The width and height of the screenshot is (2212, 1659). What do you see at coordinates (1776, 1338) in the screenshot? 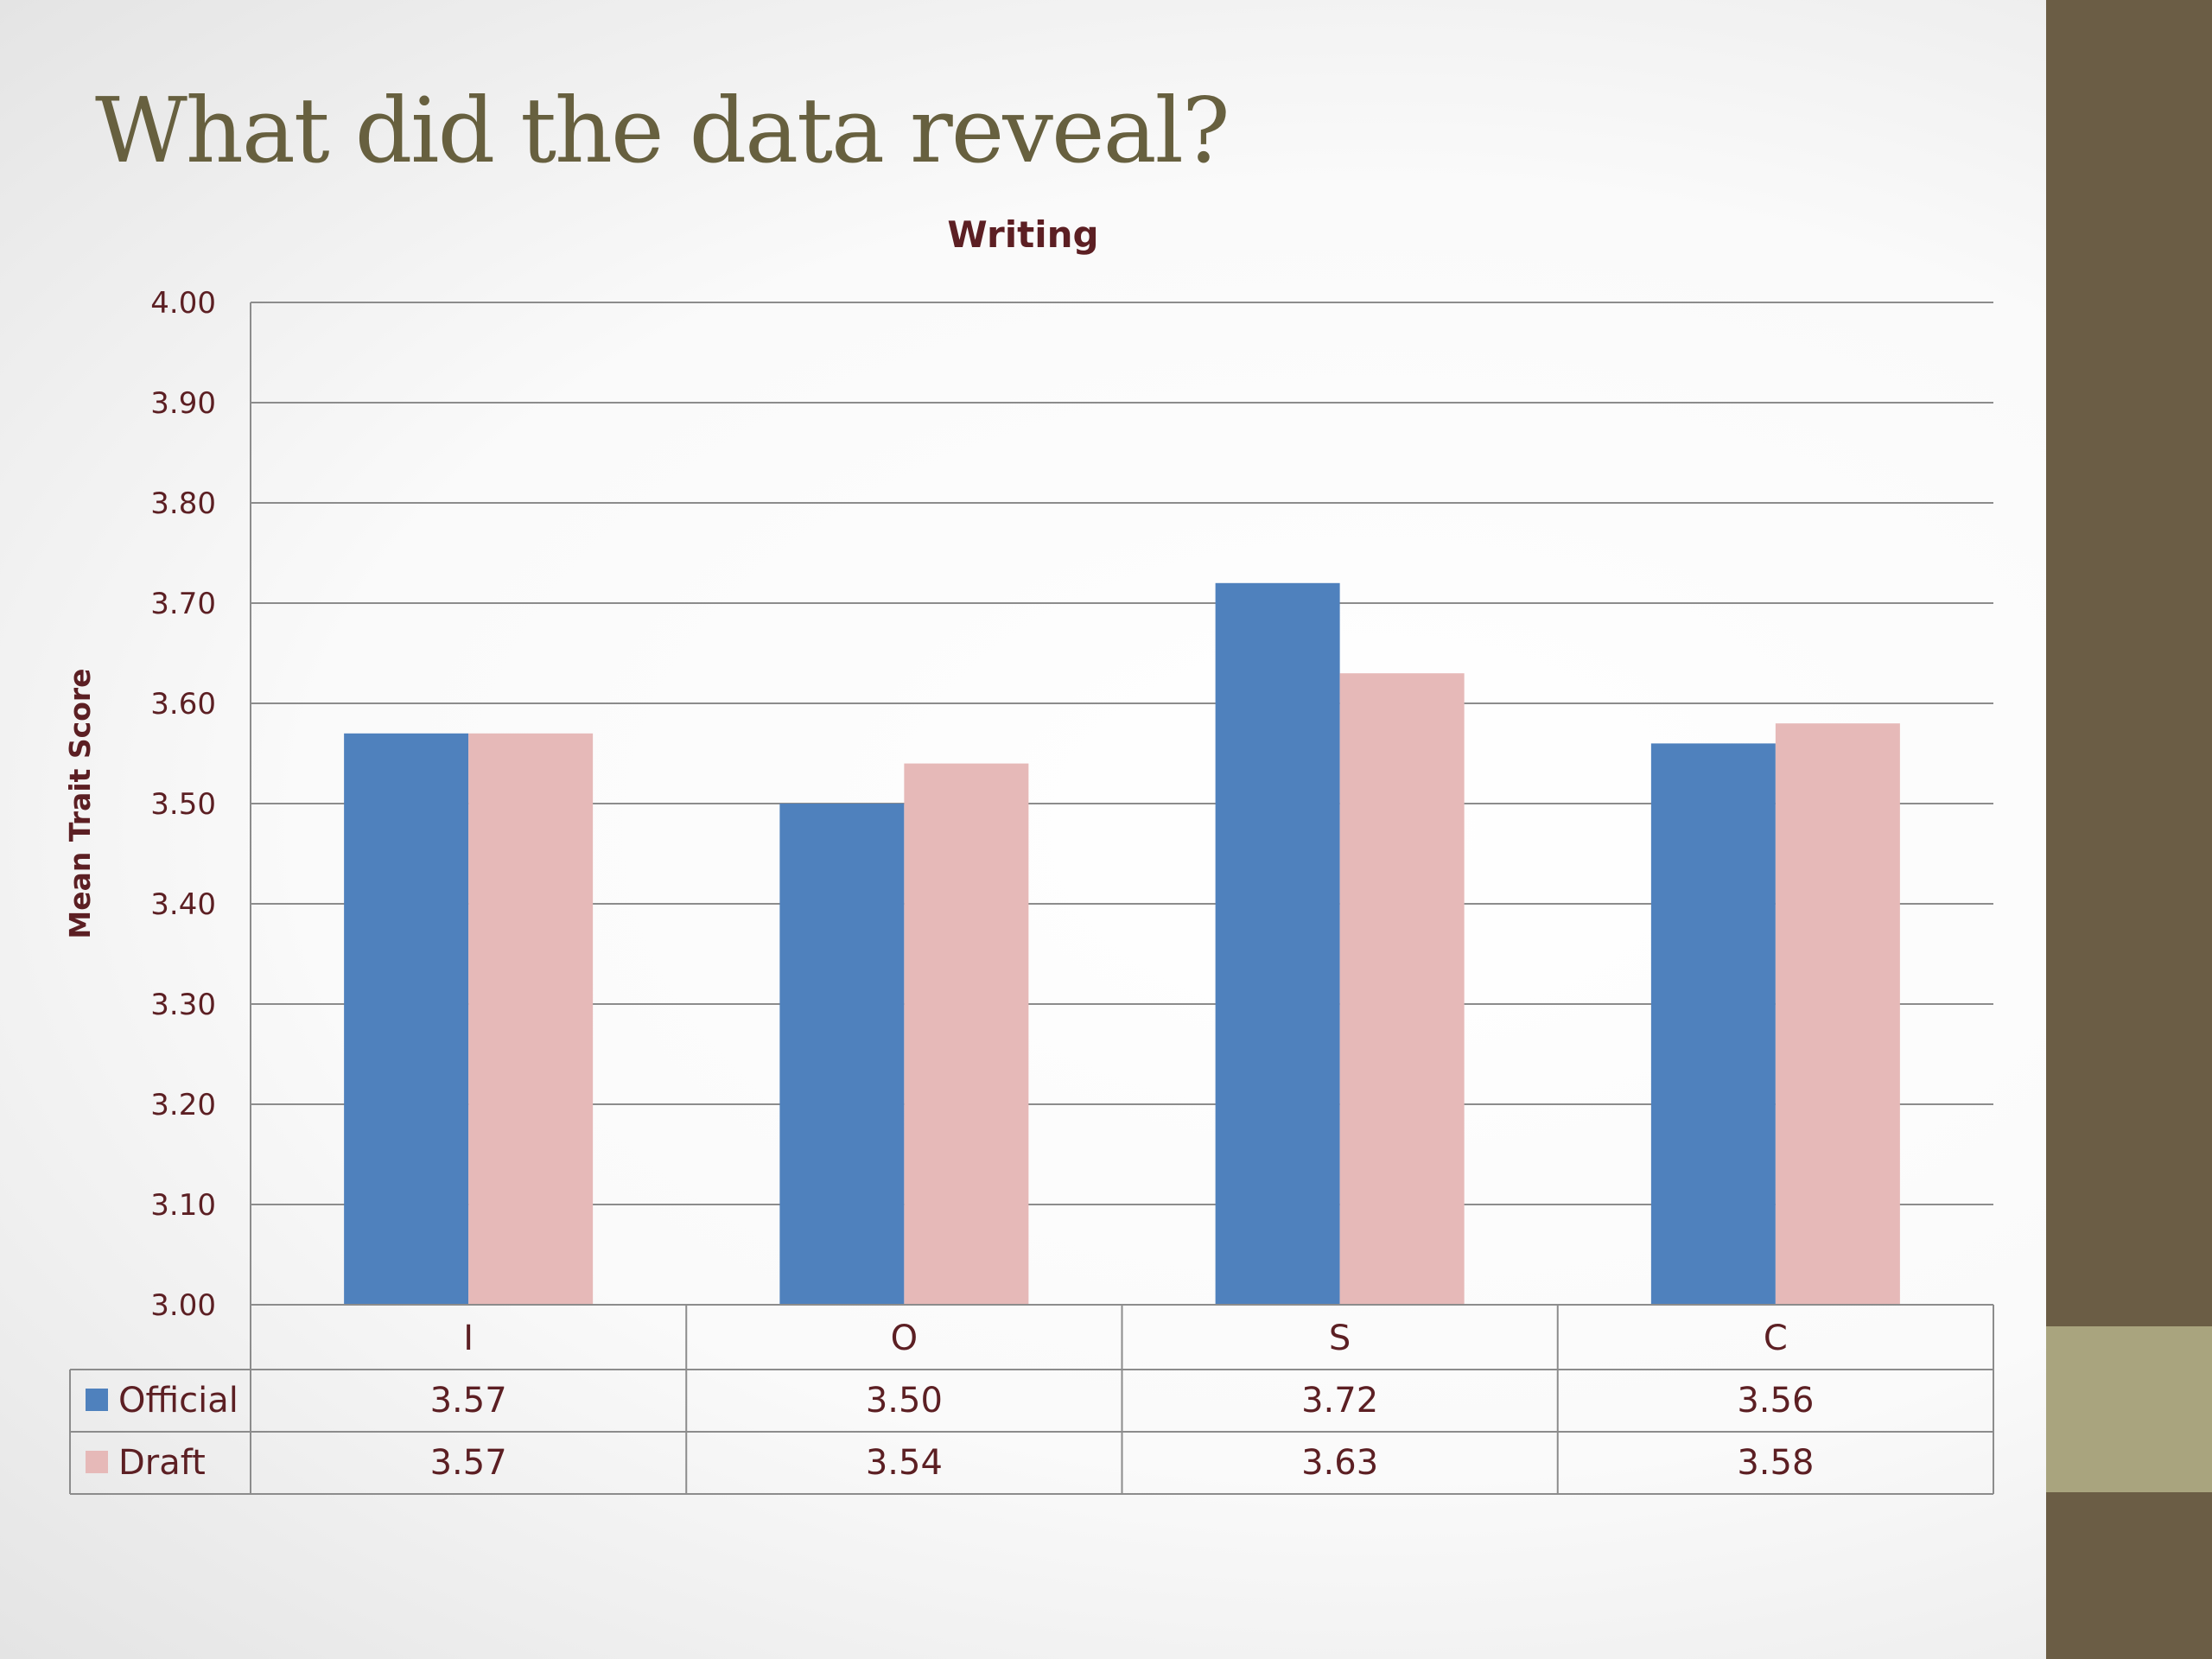
I see `category-label: C` at bounding box center [1776, 1338].